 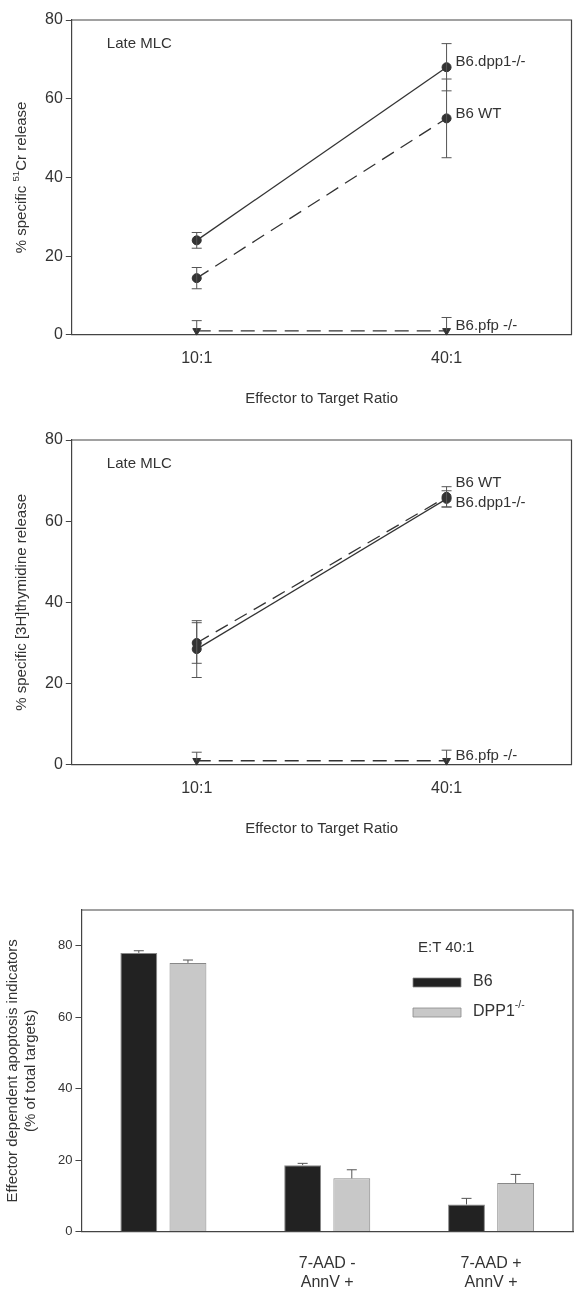 I want to click on x-tick-label: 7-AAD - AnnV +, so click(x=327, y=1271).